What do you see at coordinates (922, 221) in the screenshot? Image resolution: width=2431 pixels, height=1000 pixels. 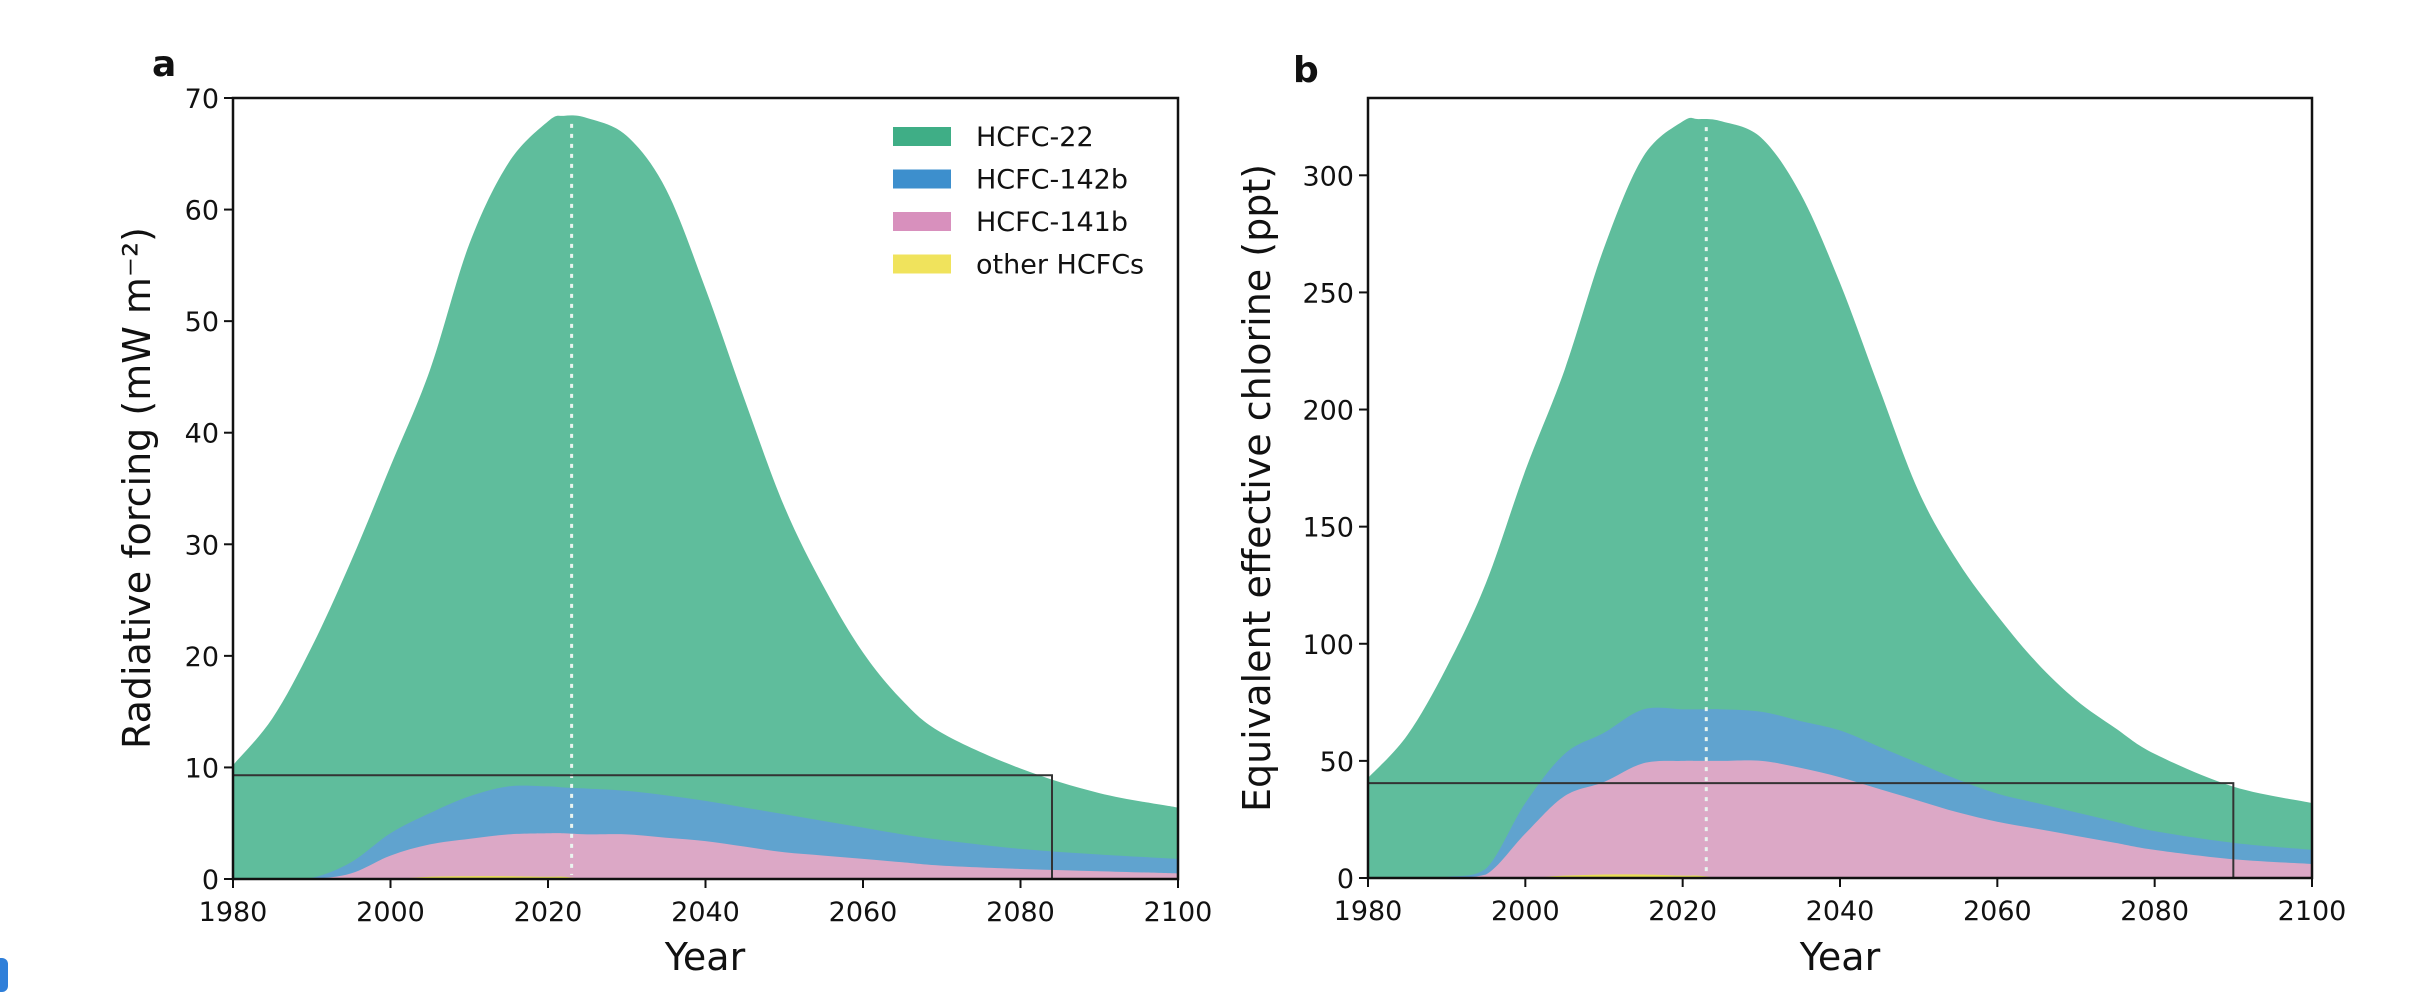 I see `legend-swatch-hcfc-141b` at bounding box center [922, 221].